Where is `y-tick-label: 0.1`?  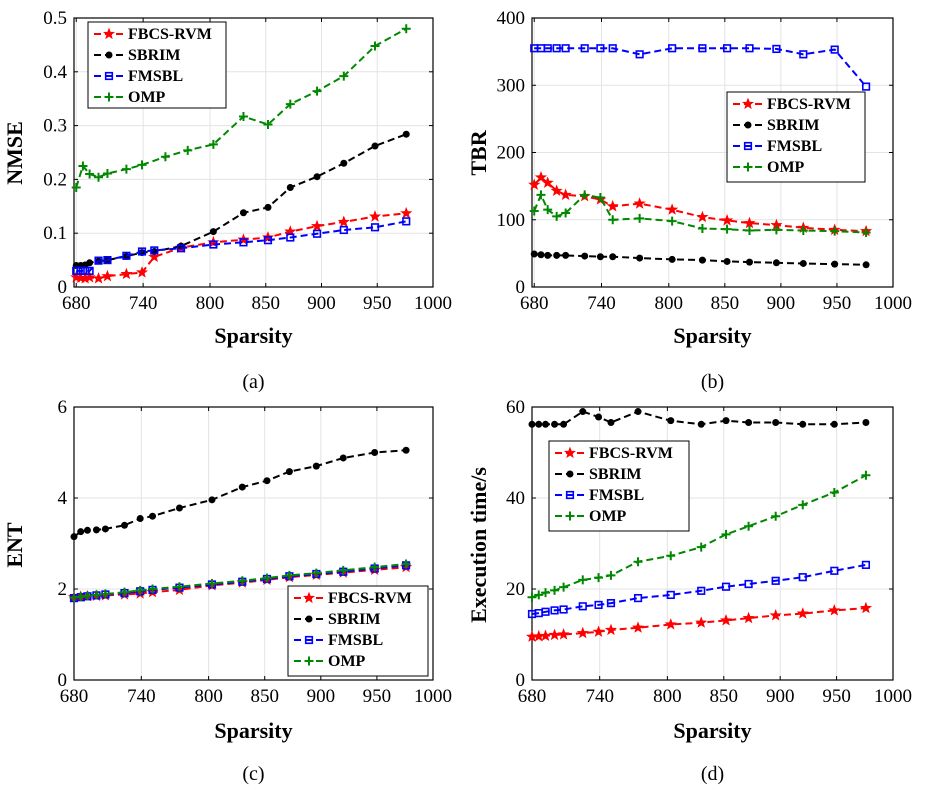 y-tick-label: 0.1 is located at coordinates (55, 233).